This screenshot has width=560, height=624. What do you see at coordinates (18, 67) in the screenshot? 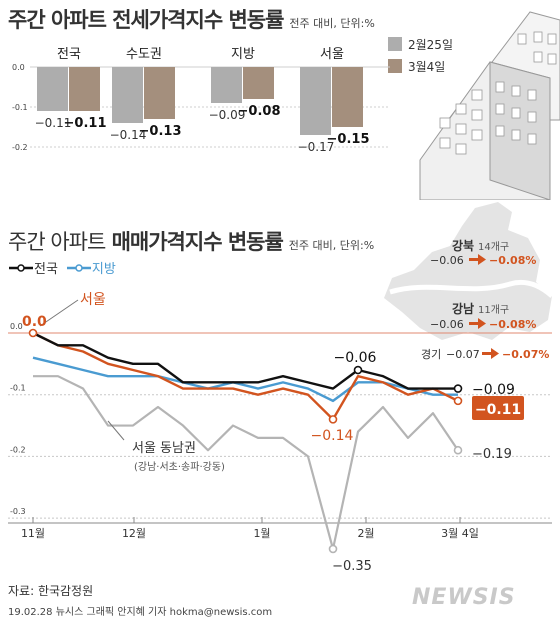
I see `bar-y-tick-label: 0.0` at bounding box center [18, 67].